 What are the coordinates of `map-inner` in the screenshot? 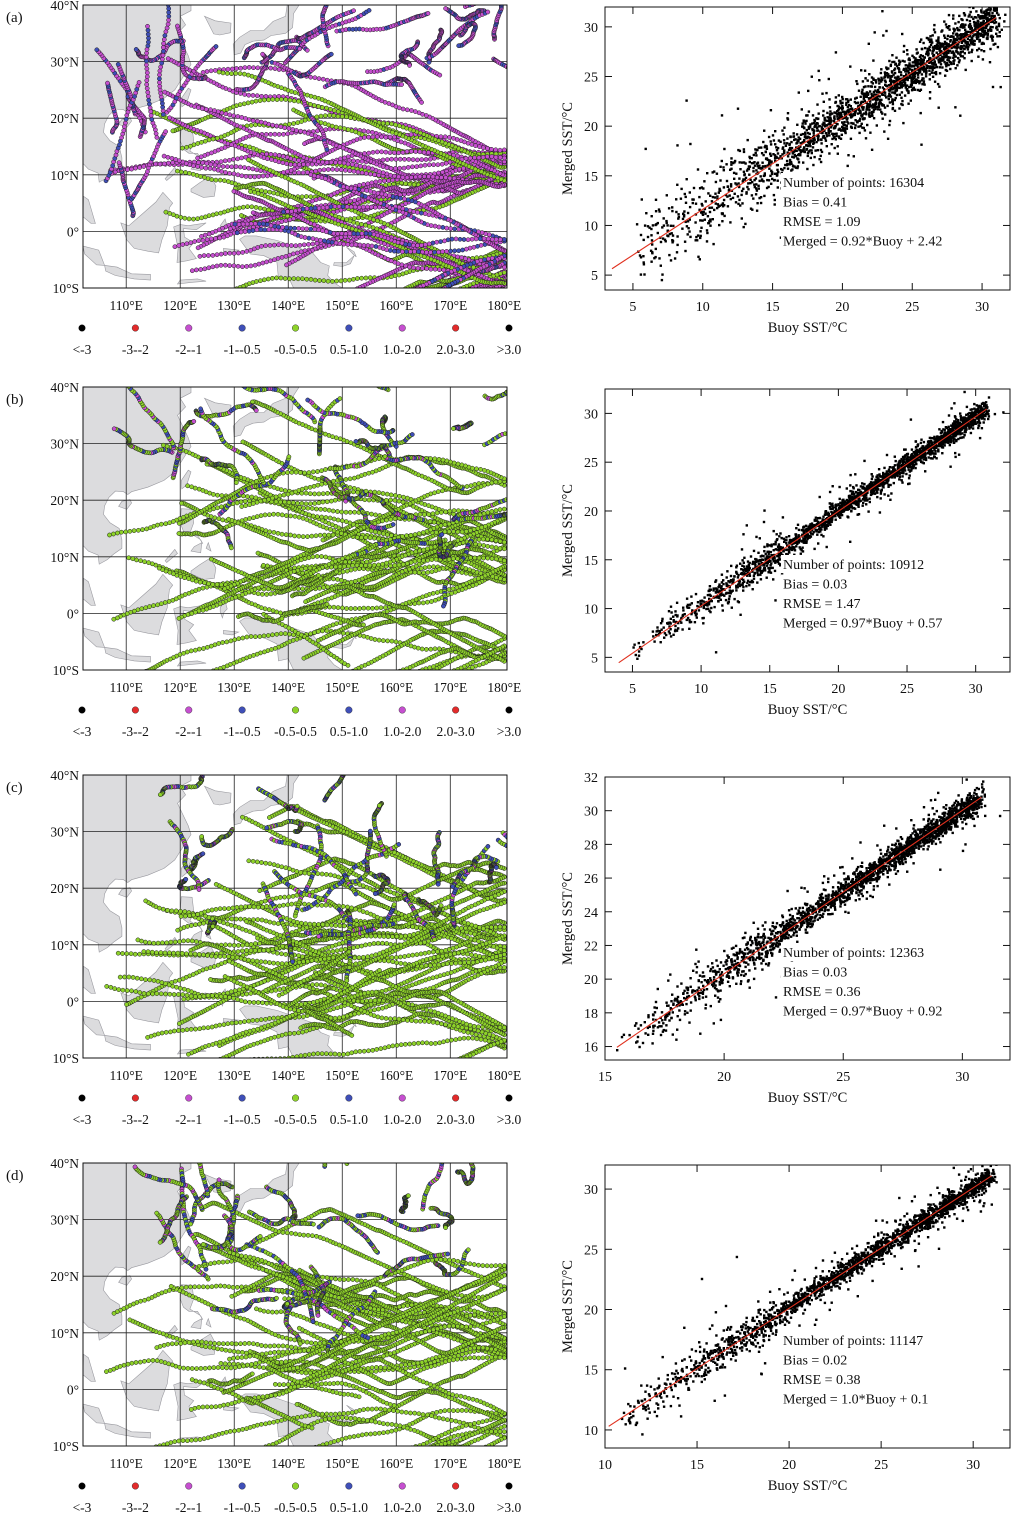 It's located at (295, 149).